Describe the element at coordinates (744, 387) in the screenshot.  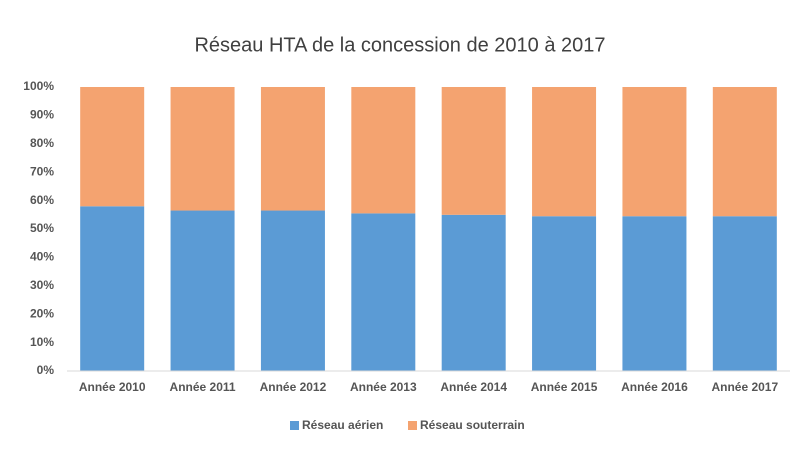
I see `x-tick-label: Année 2017` at that location.